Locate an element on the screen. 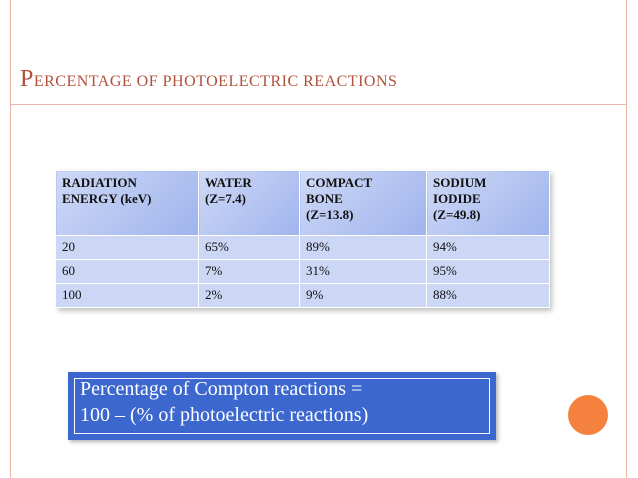 Image resolution: width=638 pixels, height=478 pixels. header-line: RADIATION is located at coordinates (99, 182).